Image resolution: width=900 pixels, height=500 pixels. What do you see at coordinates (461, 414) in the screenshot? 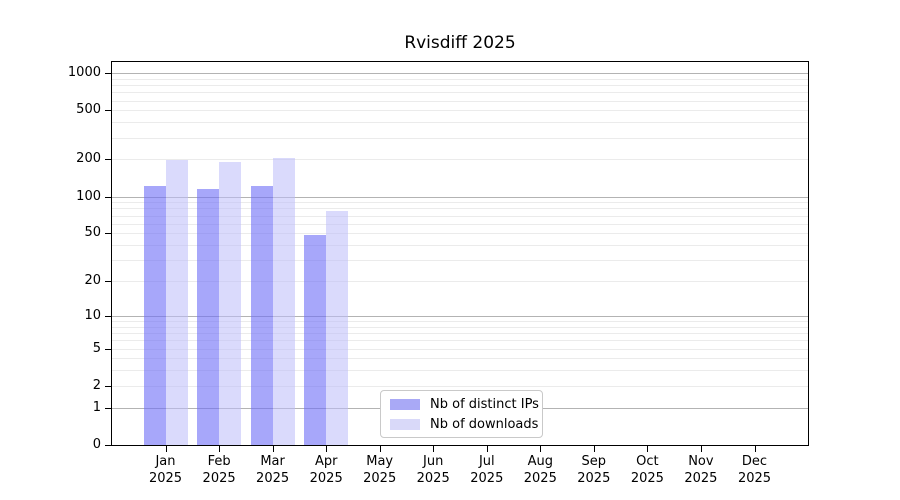
I see `legend: Nb of distinct IPs Nb of downloads` at bounding box center [461, 414].